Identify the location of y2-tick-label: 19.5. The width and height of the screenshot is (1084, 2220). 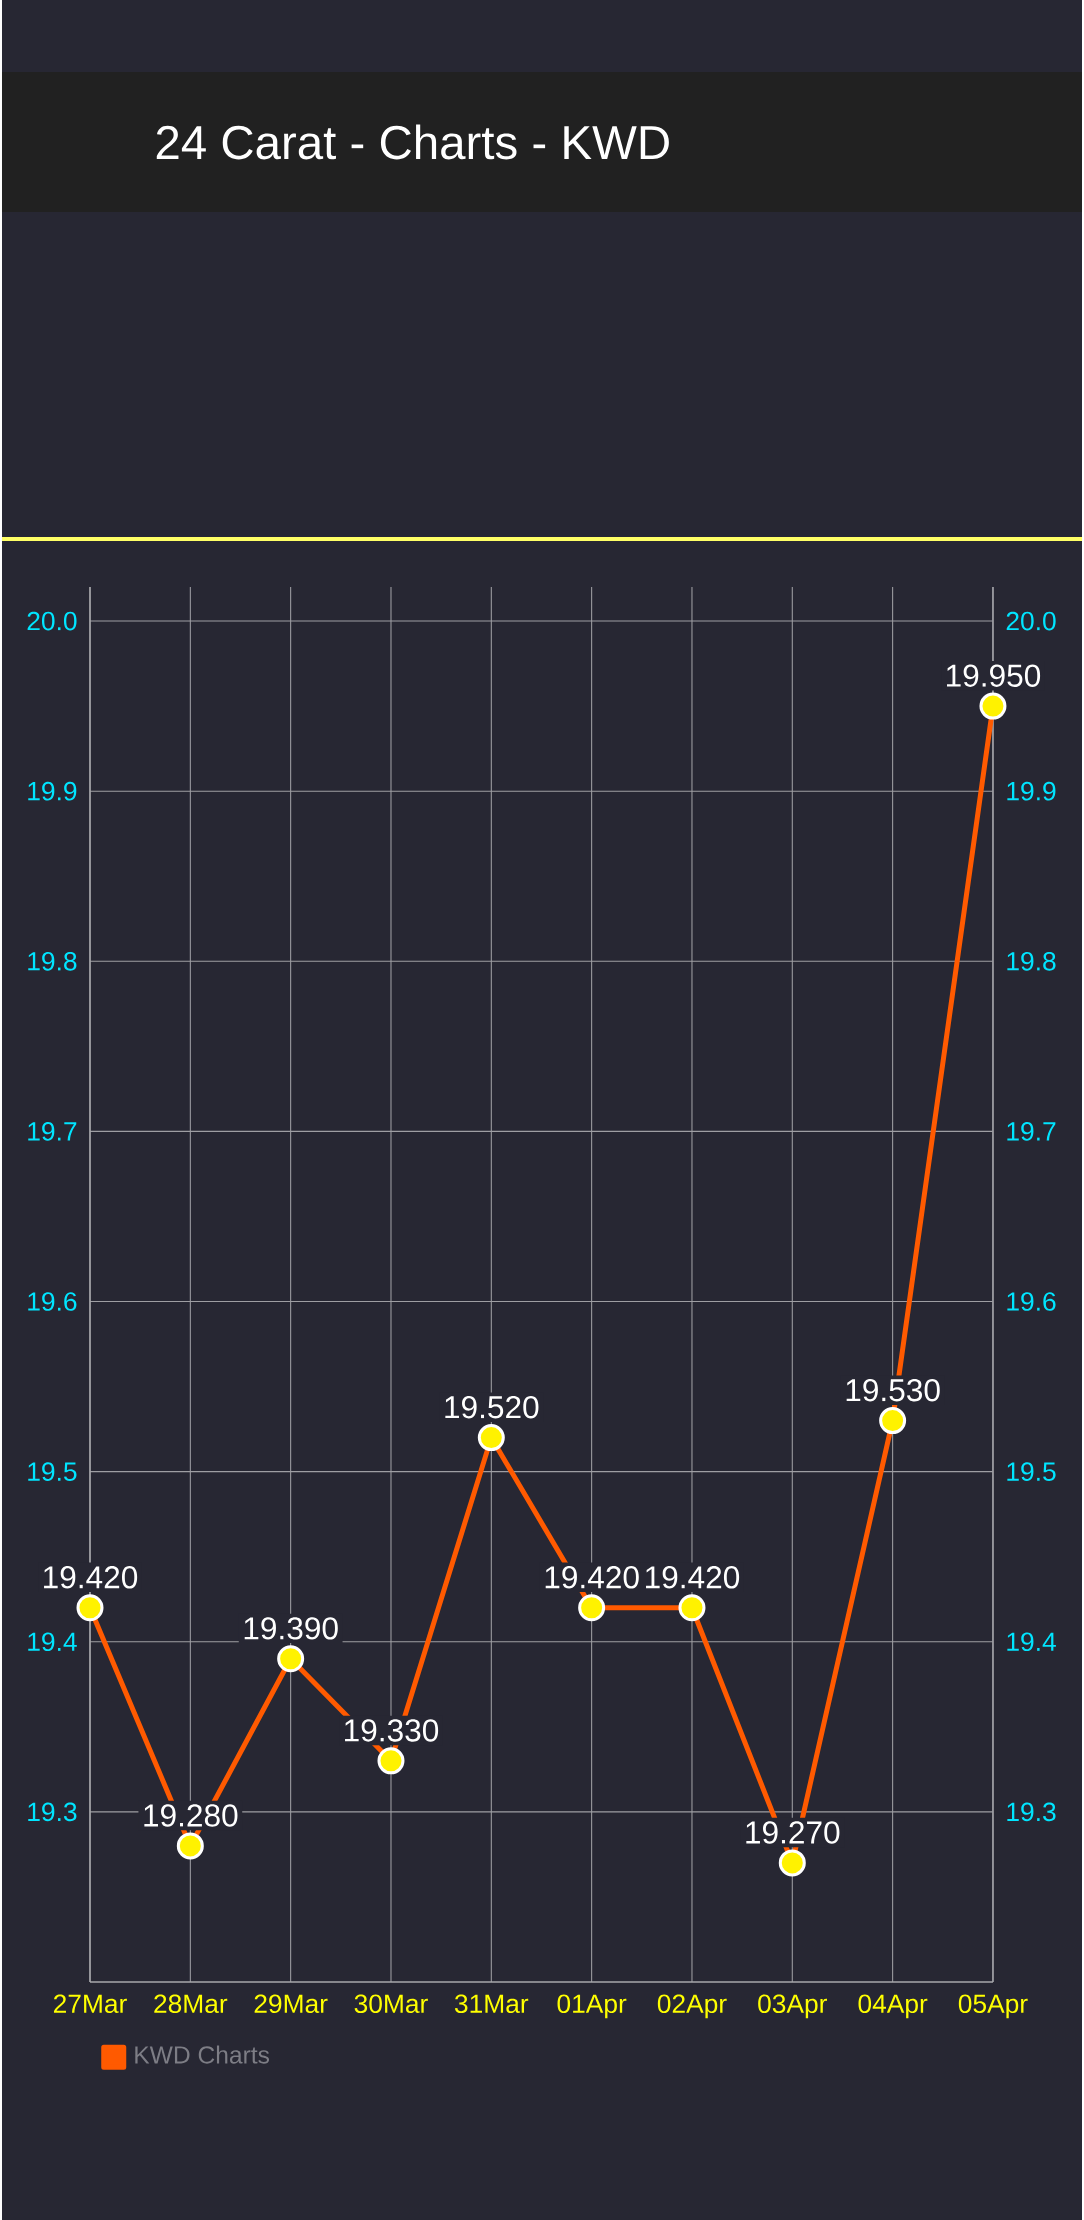
(1031, 1471).